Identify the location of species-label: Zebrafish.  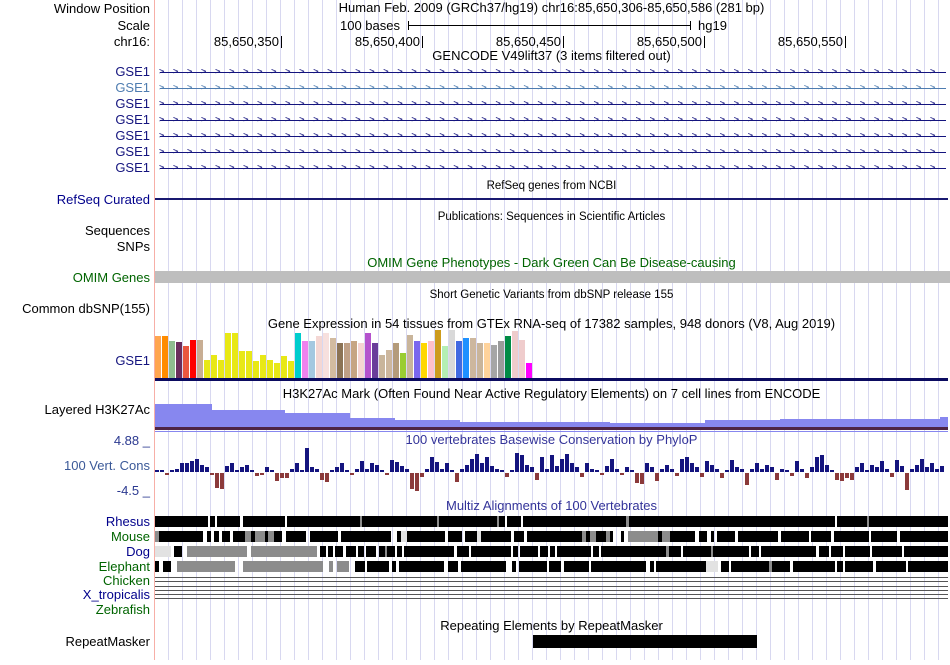
(122, 609).